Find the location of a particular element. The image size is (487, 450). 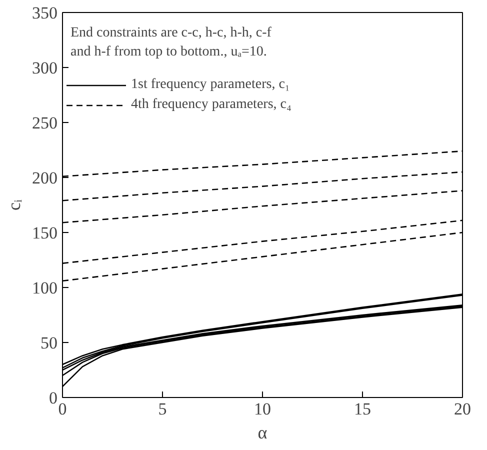

x-axis-title: α is located at coordinates (263, 432).